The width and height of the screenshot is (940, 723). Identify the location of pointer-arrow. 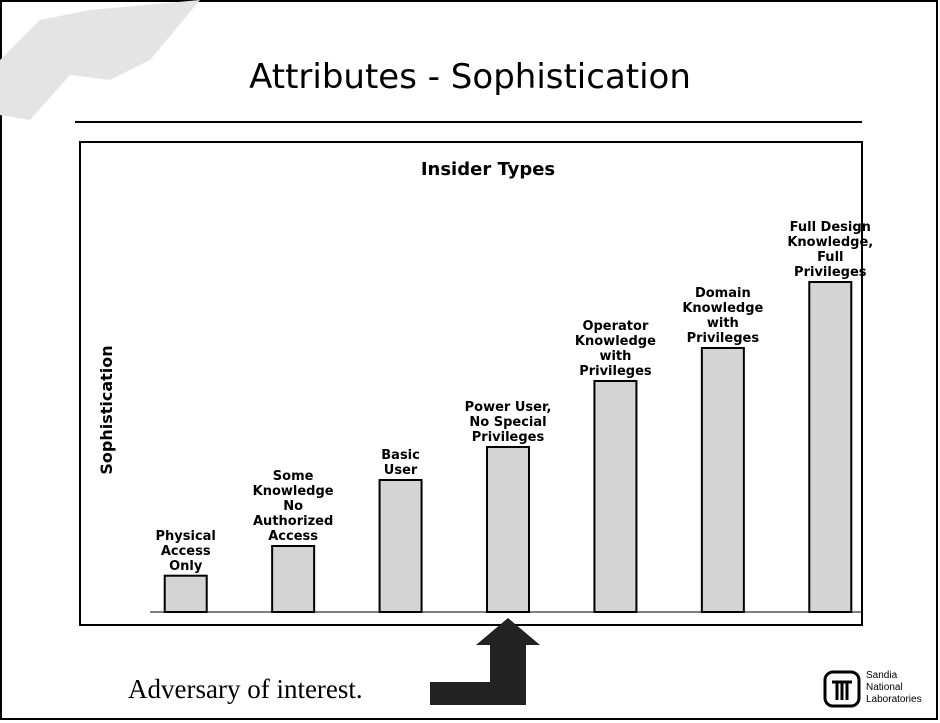
(485, 661).